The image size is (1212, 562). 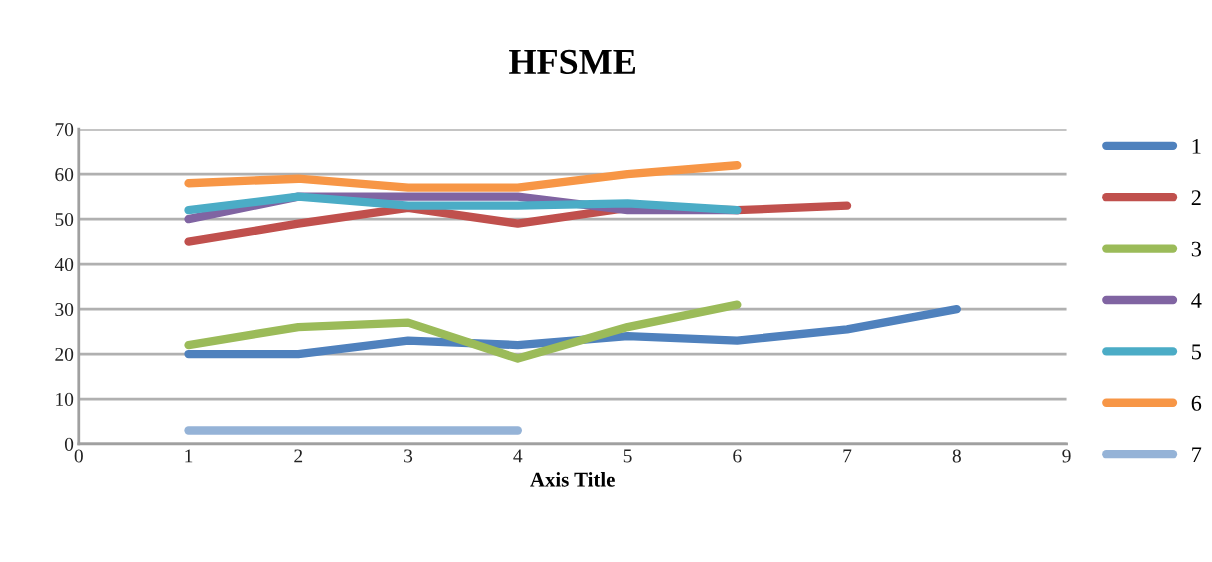 What do you see at coordinates (1196, 249) in the screenshot?
I see `legend-label: 3` at bounding box center [1196, 249].